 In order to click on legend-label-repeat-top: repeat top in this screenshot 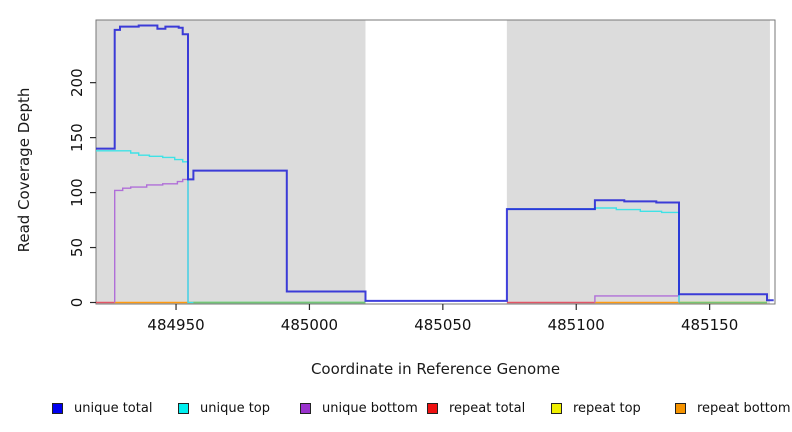, I will do `click(607, 408)`.